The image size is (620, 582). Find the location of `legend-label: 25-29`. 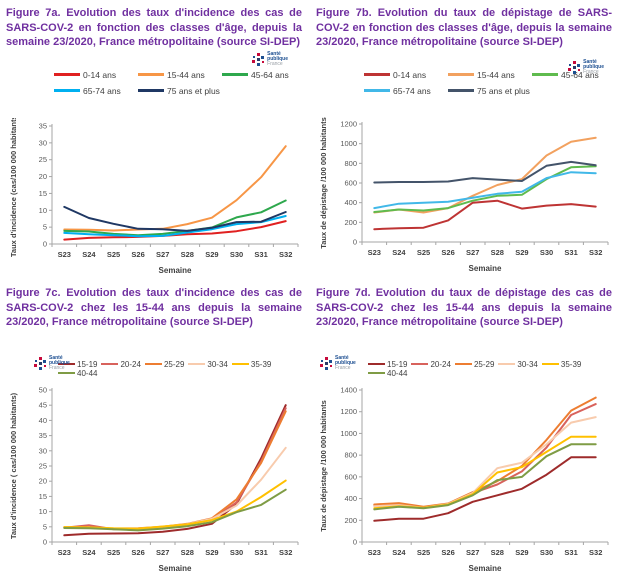

legend-label: 25-29 is located at coordinates (174, 364).